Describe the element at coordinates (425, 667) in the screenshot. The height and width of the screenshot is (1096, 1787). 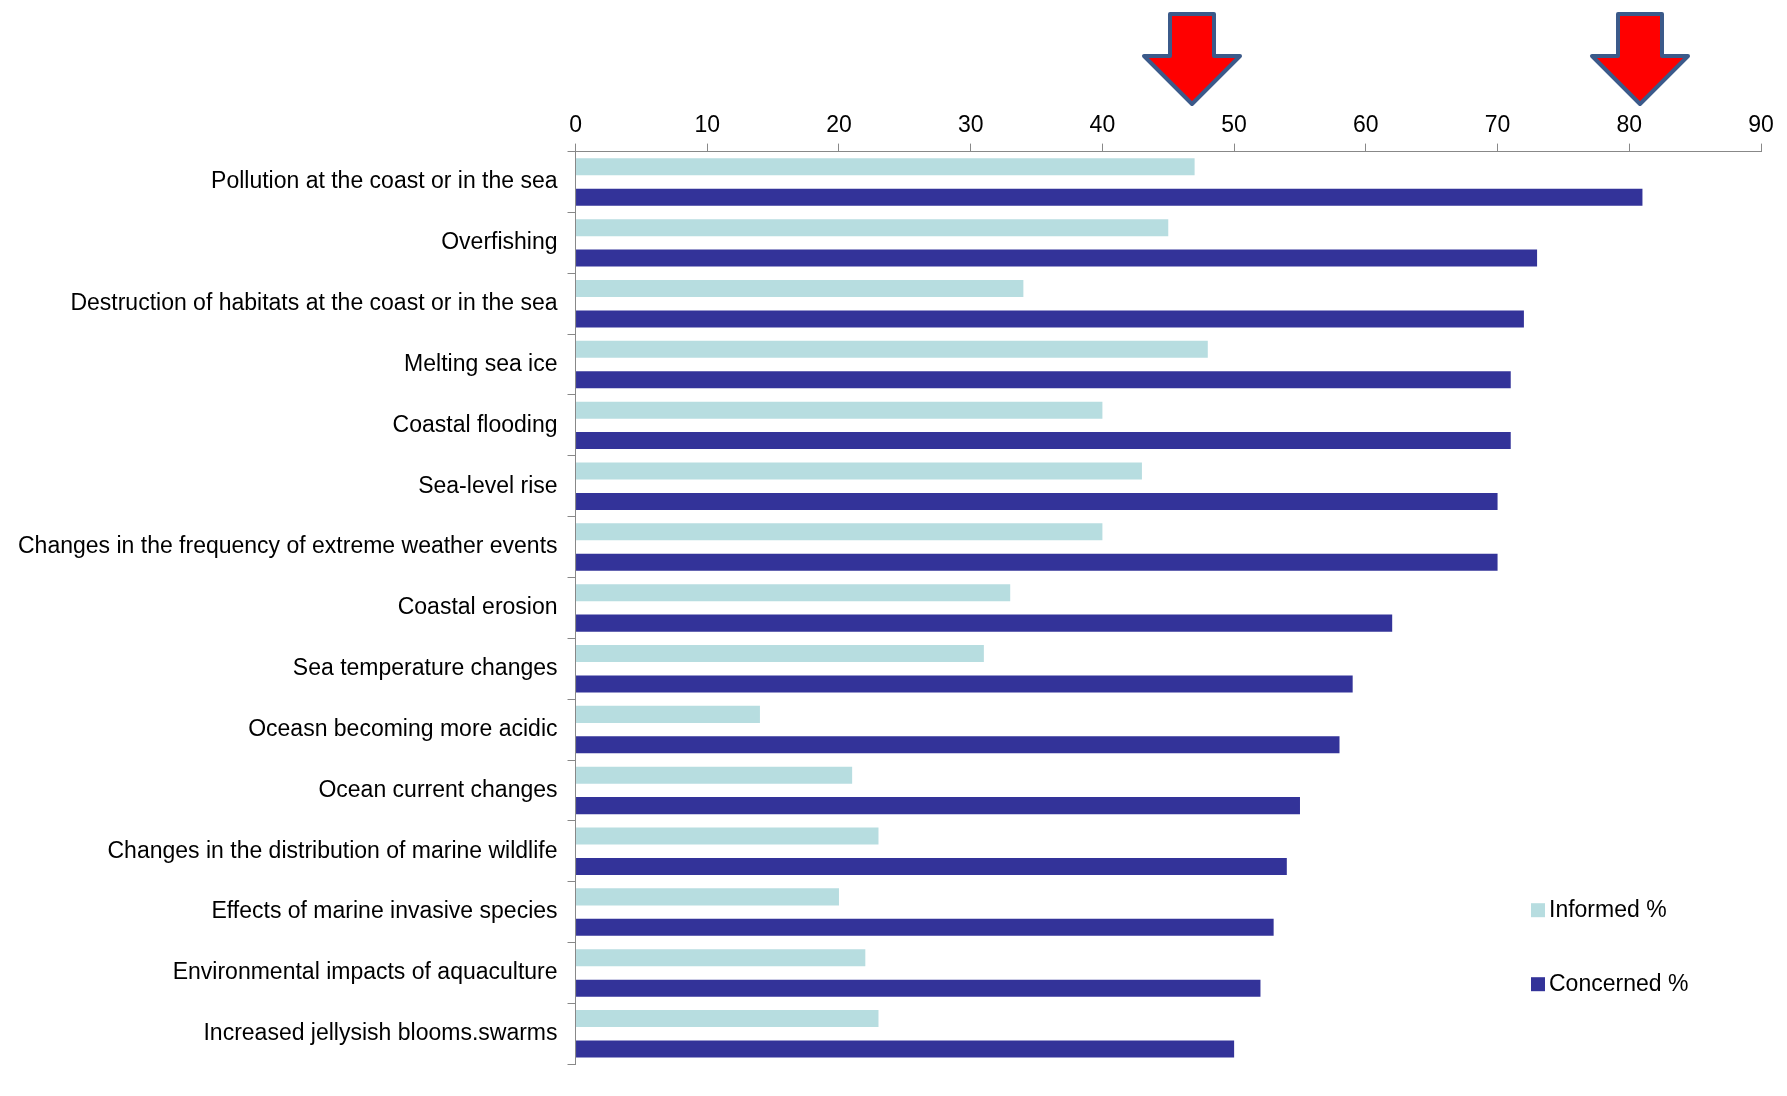
I see `y-tick-label: Sea temperature changes` at that location.